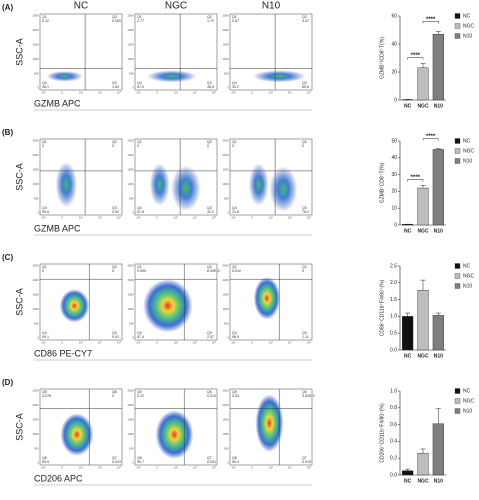 The image size is (479, 500). Describe the element at coordinates (115, 87) in the screenshot. I see `quadrant-value: 1.63` at that location.